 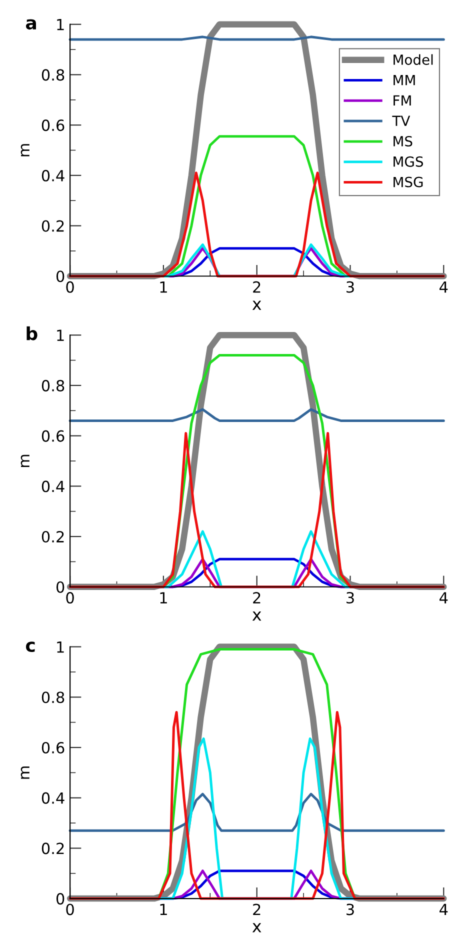 I want to click on legend-label: MM, so click(x=404, y=80).